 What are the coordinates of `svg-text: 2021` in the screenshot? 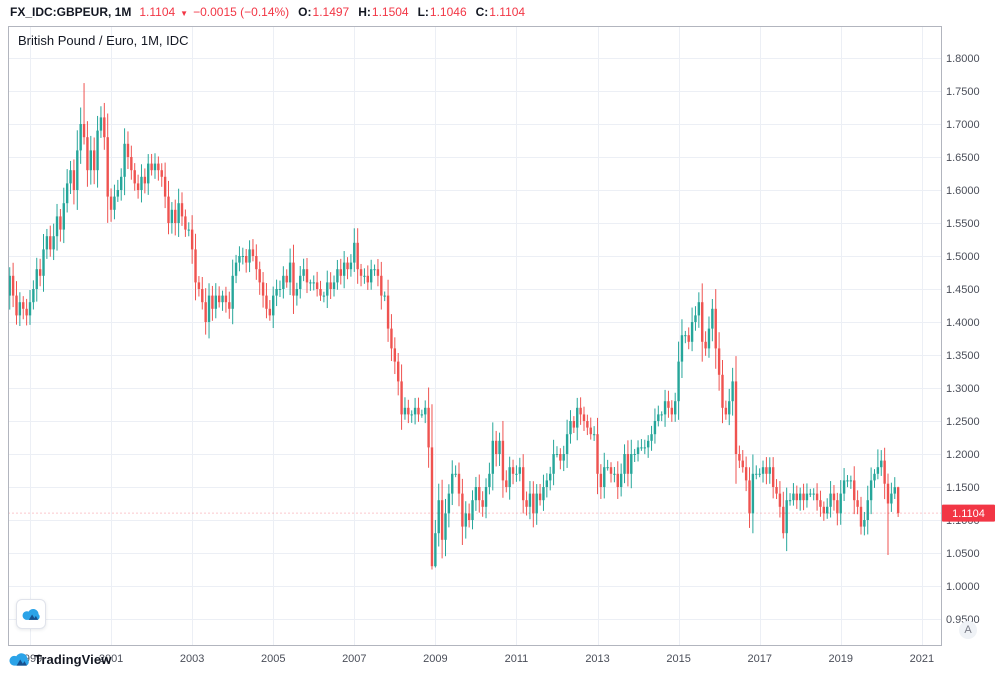 It's located at (922, 659).